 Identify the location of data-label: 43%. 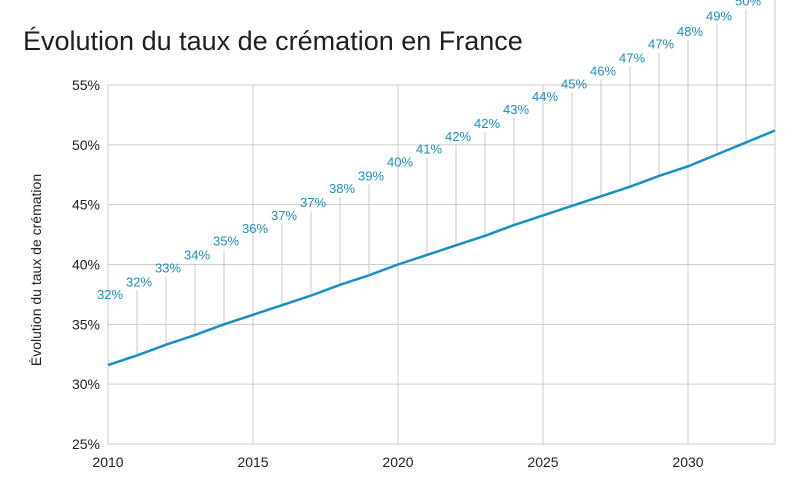
(516, 109).